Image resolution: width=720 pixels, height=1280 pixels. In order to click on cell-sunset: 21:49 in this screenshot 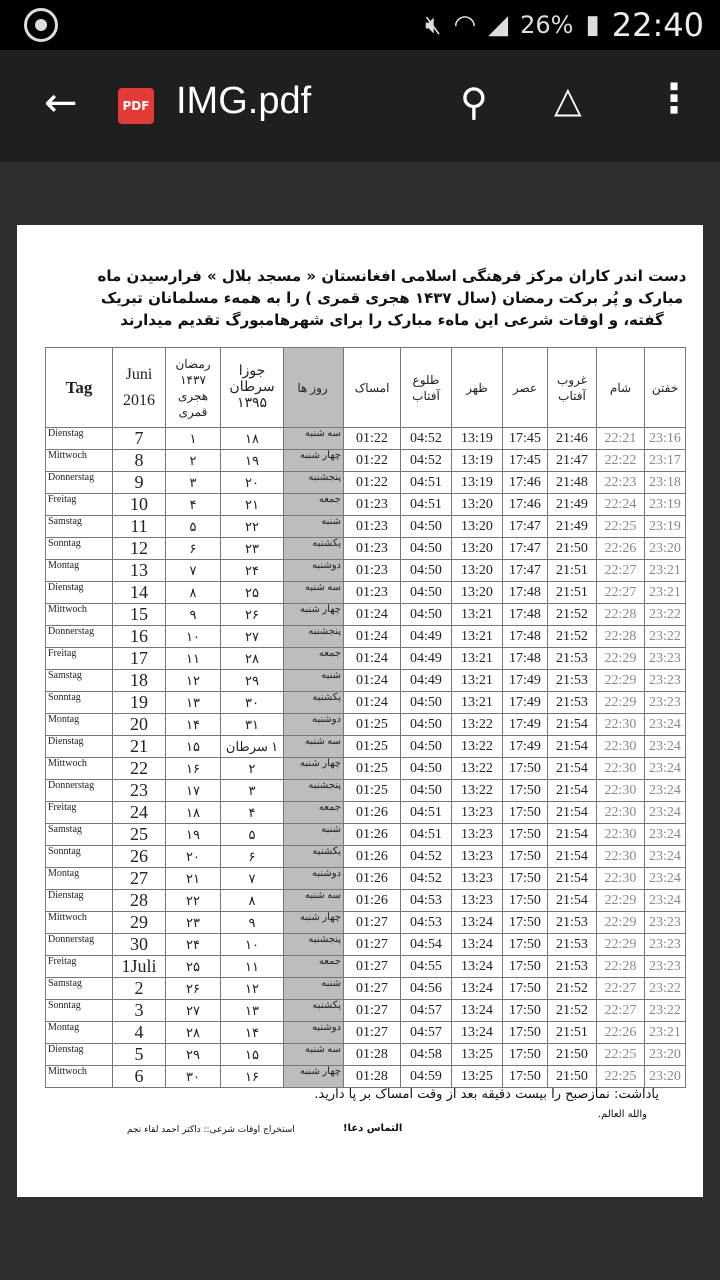, I will do `click(572, 504)`.